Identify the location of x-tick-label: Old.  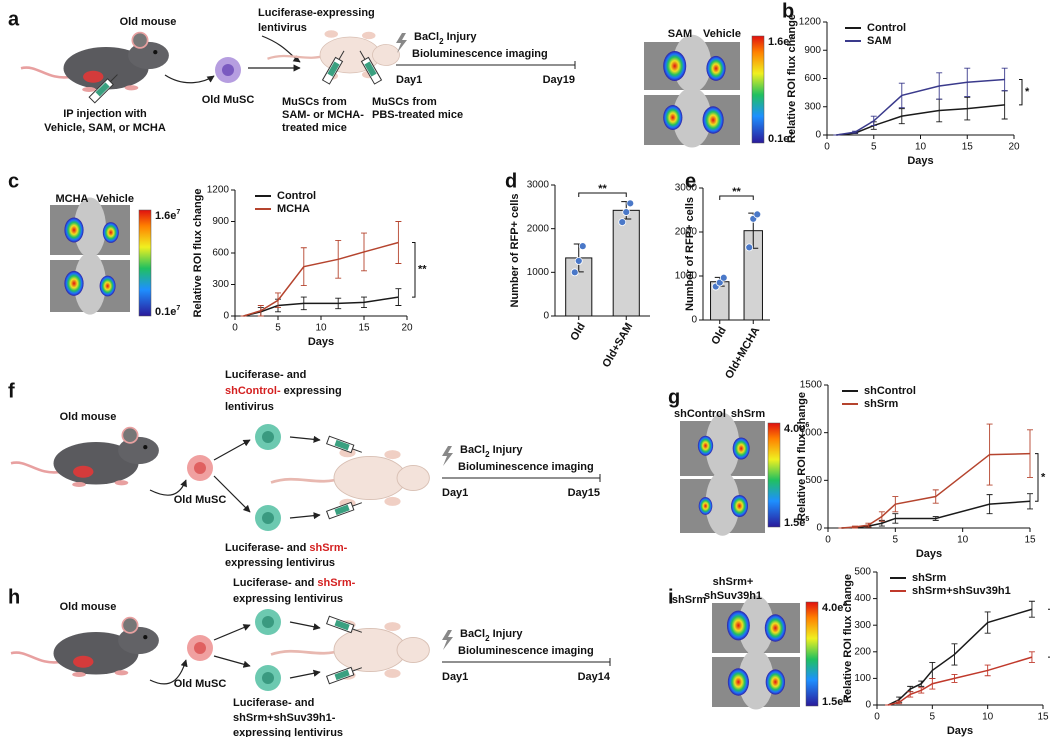
(578, 332).